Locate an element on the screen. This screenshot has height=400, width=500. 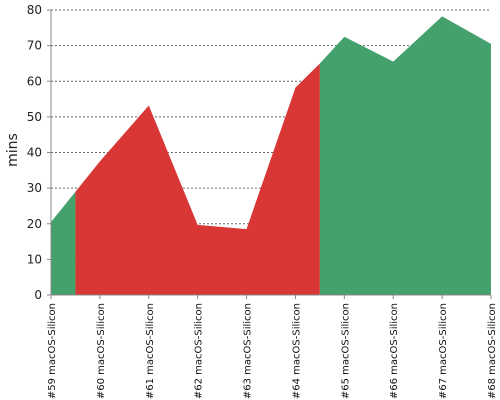
y-tick-label: 70 is located at coordinates (34, 46).